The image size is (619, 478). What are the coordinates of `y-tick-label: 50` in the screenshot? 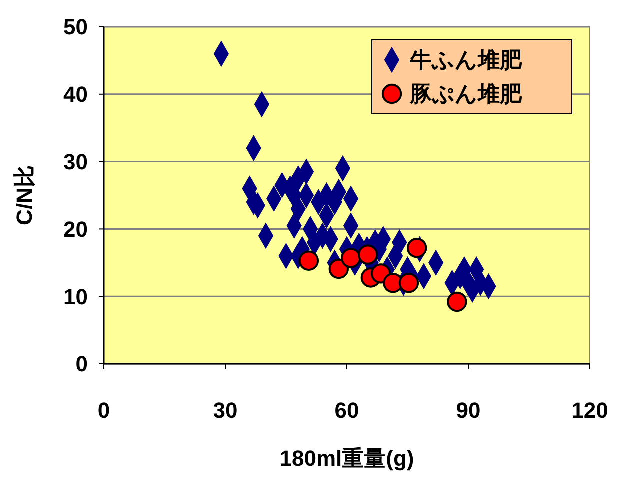 It's located at (76, 27).